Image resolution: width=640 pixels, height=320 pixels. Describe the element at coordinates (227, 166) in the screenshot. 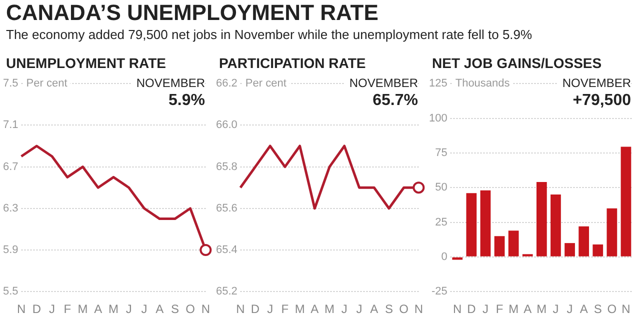

I see `y-tick-label: 65.8` at that location.